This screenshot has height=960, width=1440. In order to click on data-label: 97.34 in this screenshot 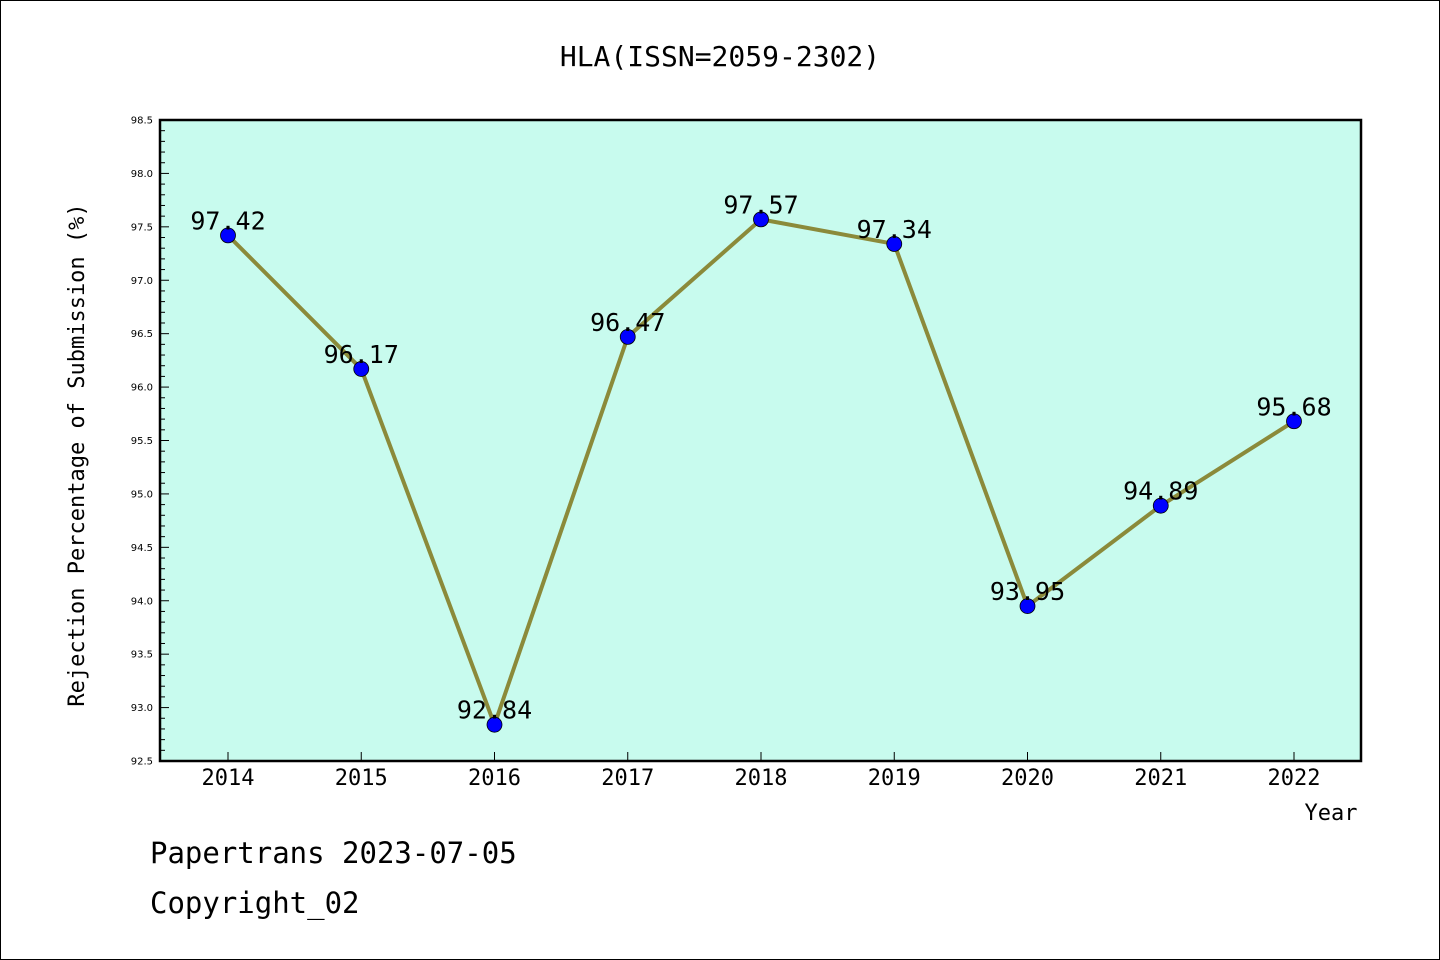, I will do `click(894, 229)`.